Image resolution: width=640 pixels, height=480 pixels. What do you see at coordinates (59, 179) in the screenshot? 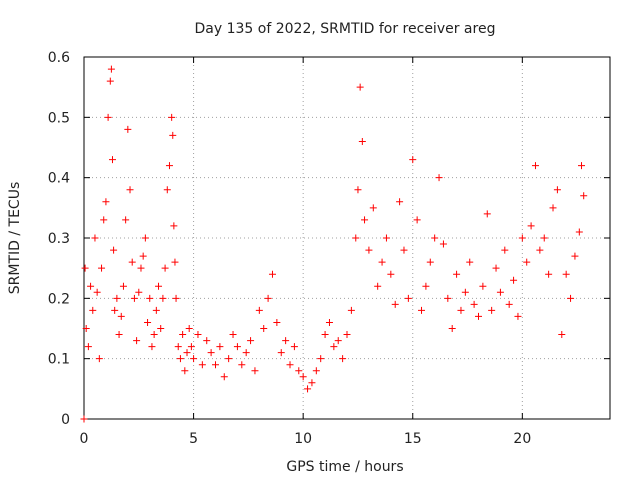
I see `y-tick-label: 0.4` at bounding box center [59, 179].